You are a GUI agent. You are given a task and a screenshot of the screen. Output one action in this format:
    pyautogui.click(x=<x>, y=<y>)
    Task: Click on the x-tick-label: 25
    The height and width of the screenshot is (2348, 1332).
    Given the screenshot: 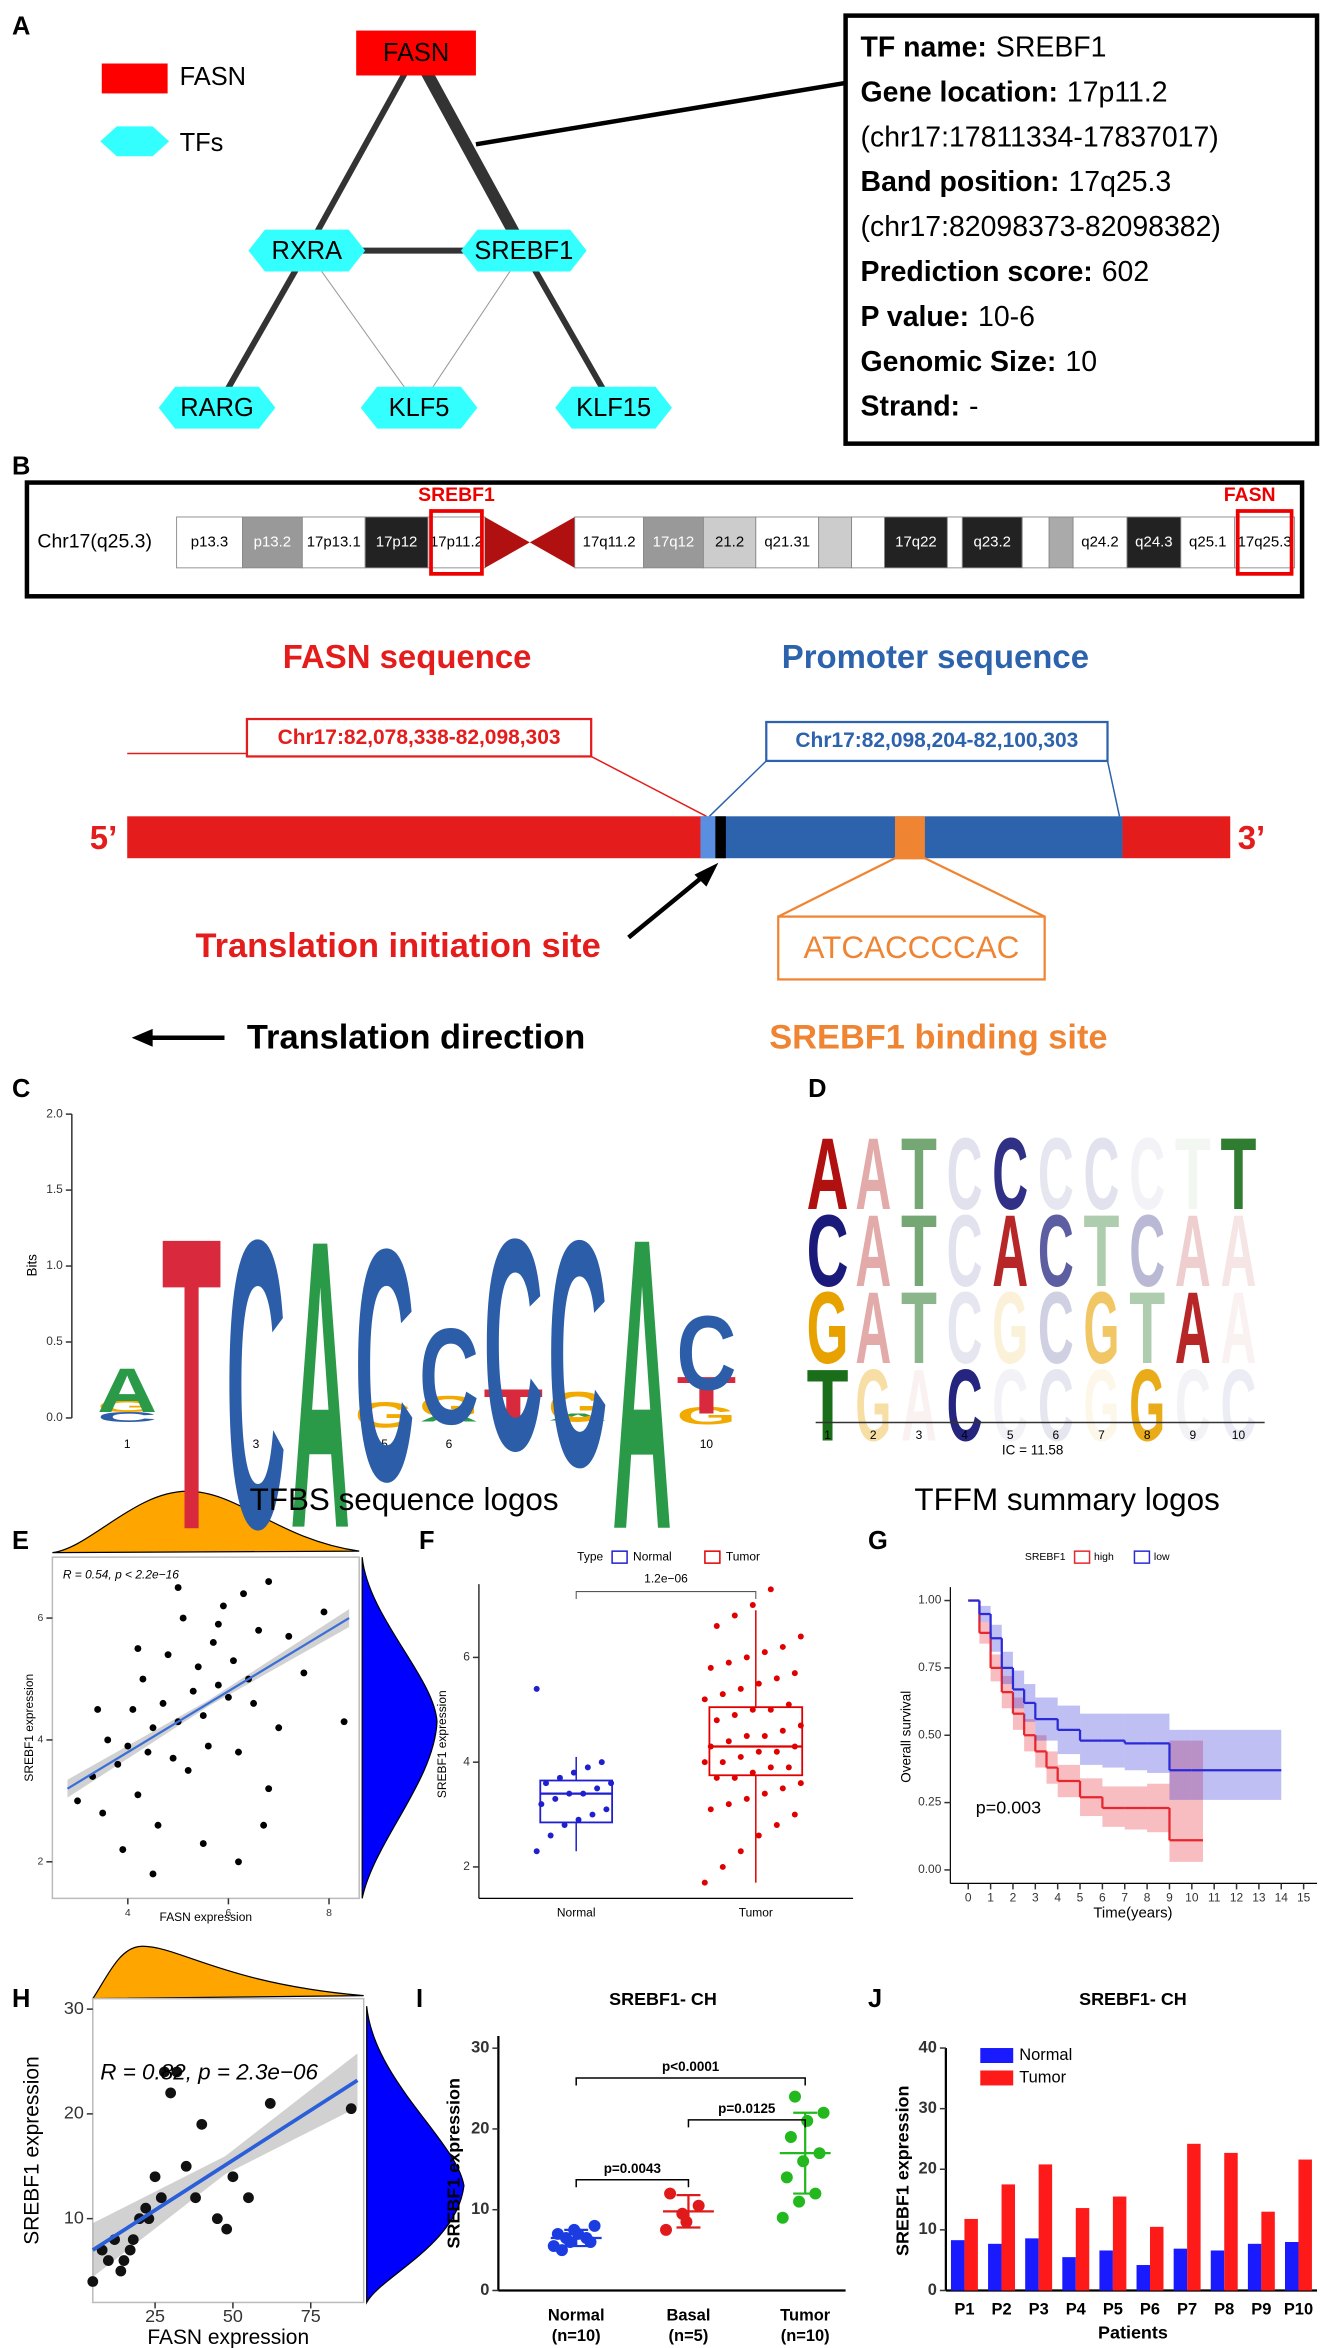 What is the action you would take?
    pyautogui.click(x=155, y=2316)
    